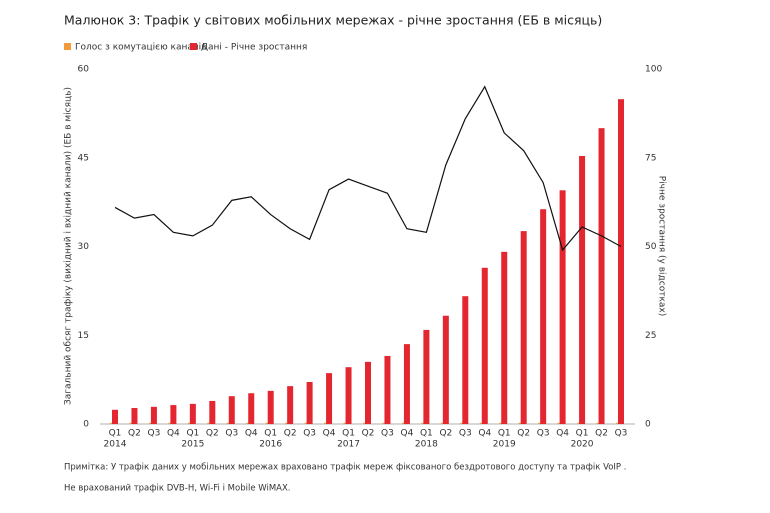 This screenshot has width=770, height=513. Describe the element at coordinates (504, 445) in the screenshot. I see `x-year-label: 2019` at that location.